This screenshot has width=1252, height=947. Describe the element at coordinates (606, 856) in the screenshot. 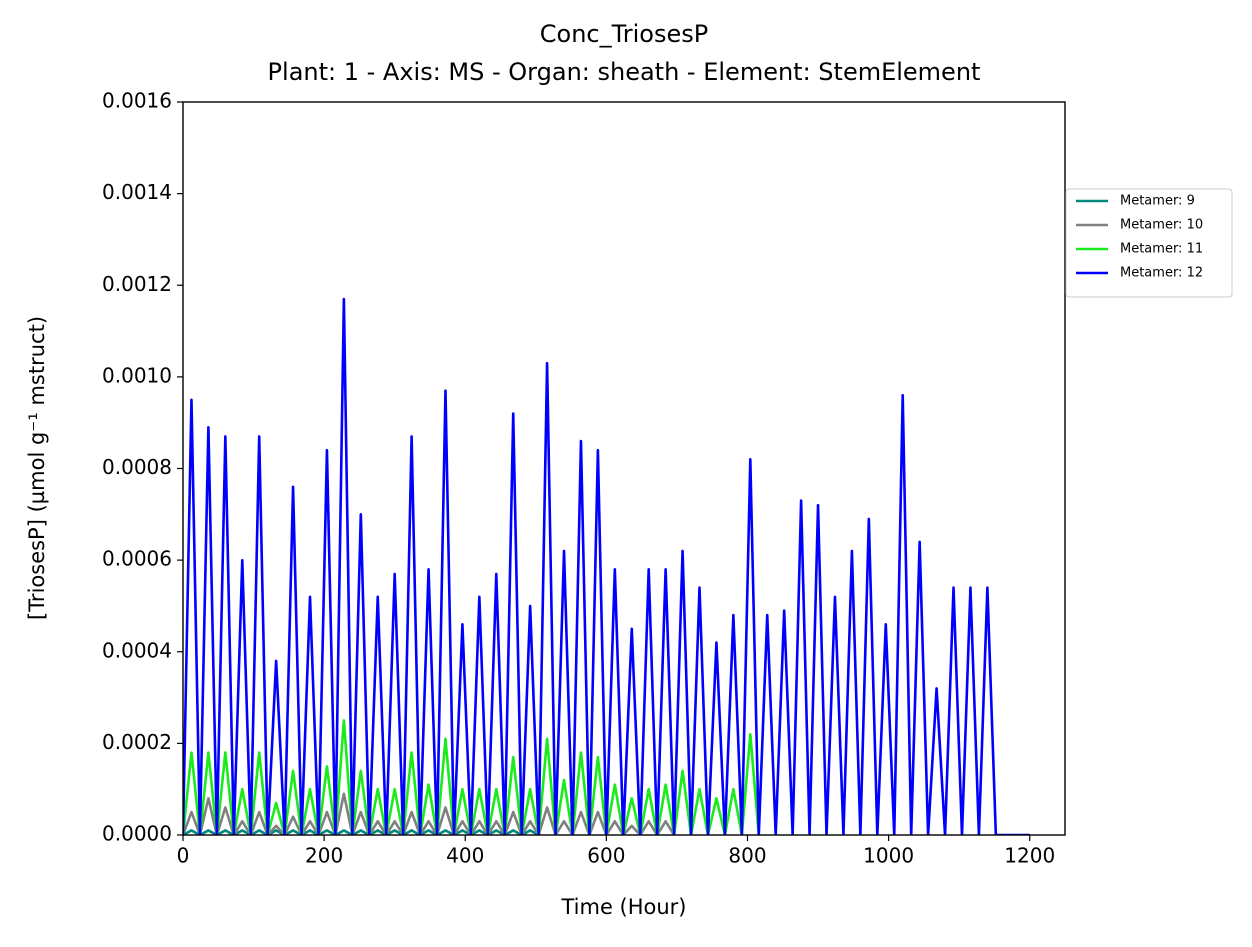

I see `x-tick-label: 600` at that location.